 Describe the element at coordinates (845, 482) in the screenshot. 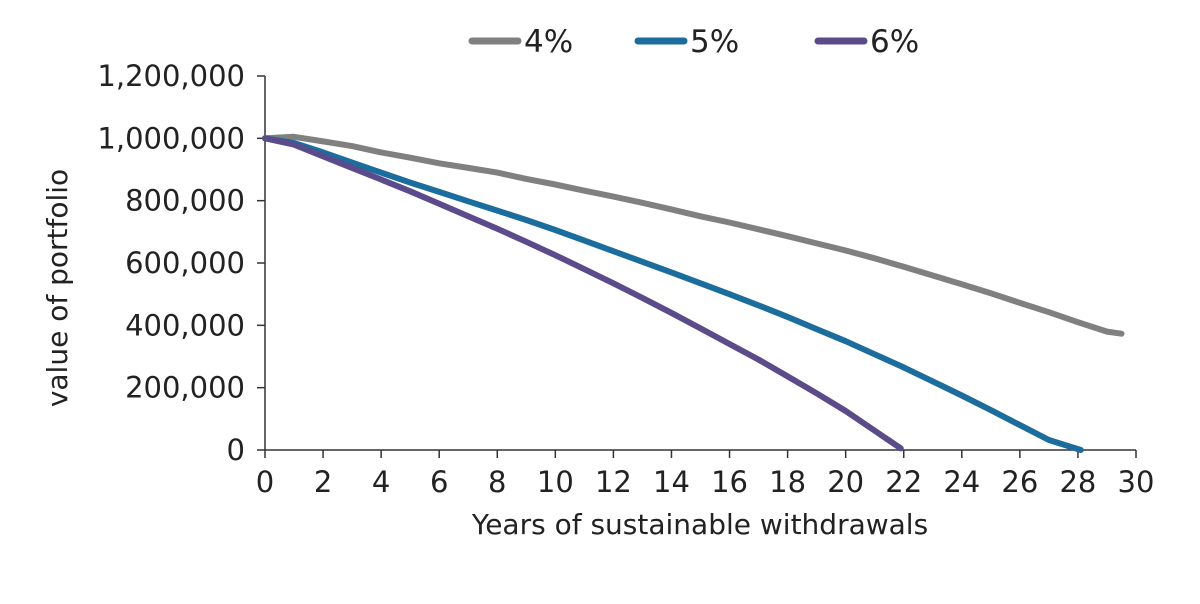

I see `x-tick-label: 20` at that location.